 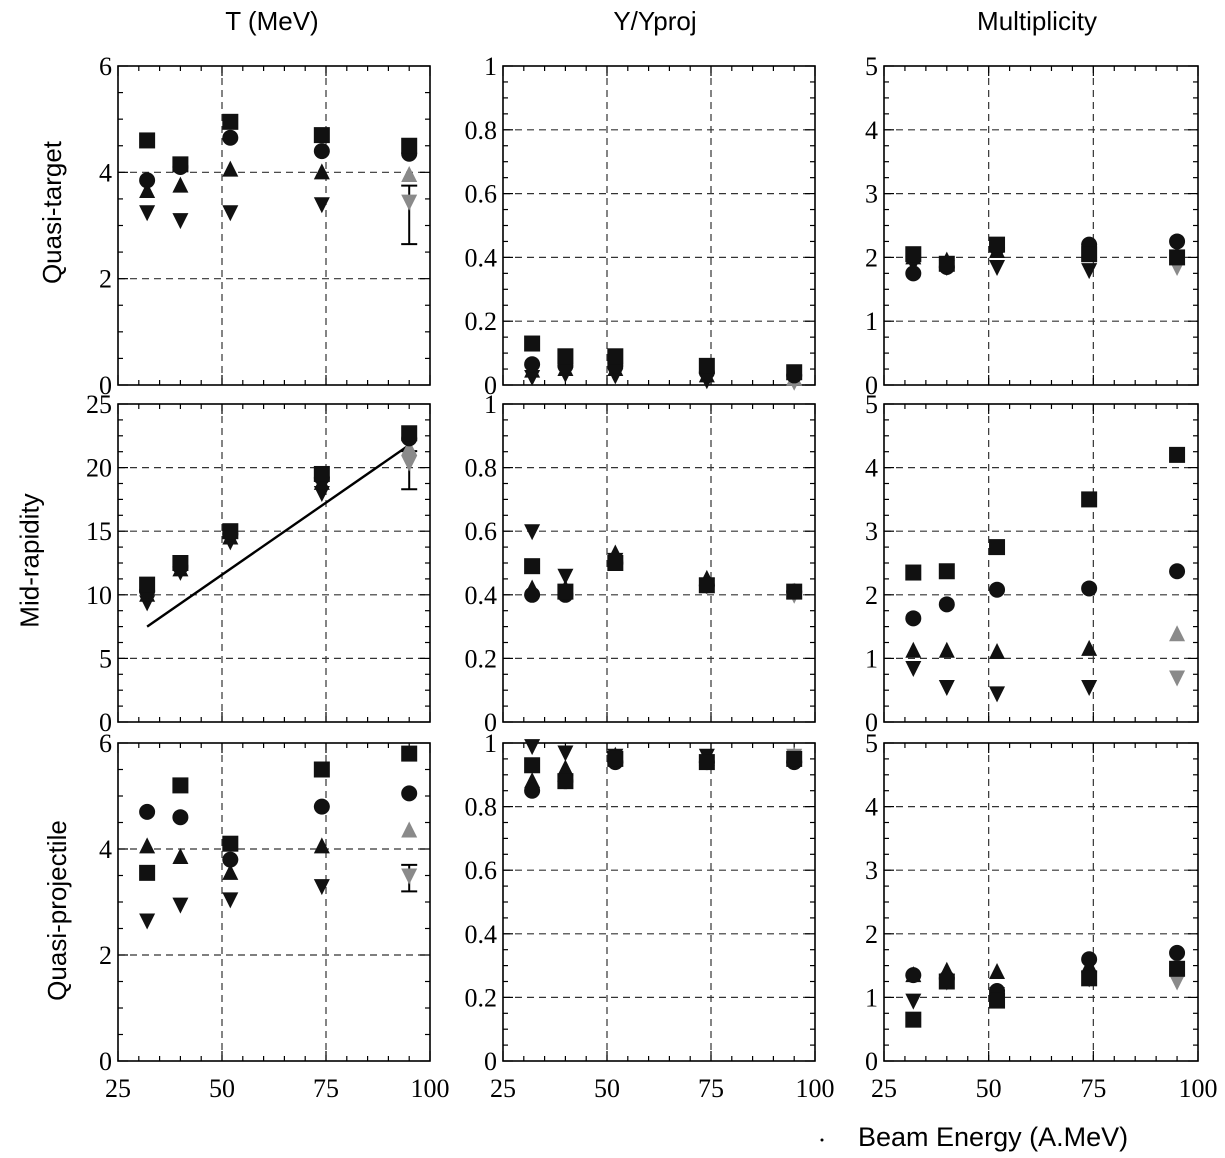 What do you see at coordinates (1093, 1088) in the screenshot?
I see `x-tick-label: 75` at bounding box center [1093, 1088].